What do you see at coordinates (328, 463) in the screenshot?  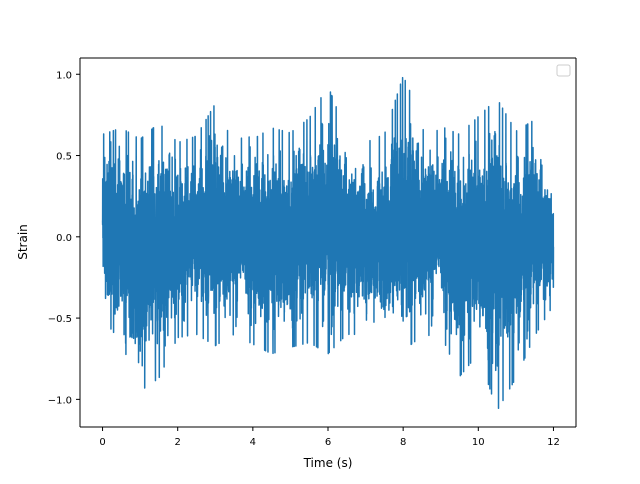 I see `x-axis-label: Time (s)` at bounding box center [328, 463].